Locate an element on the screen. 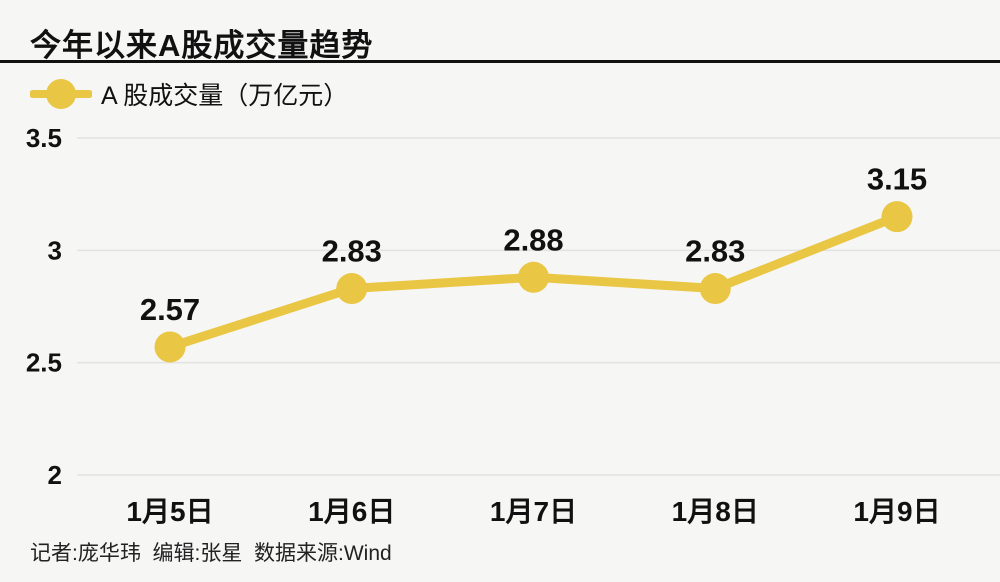 This screenshot has height=582, width=1000. x-axis-tick-label: 1月9日 is located at coordinates (896, 511).